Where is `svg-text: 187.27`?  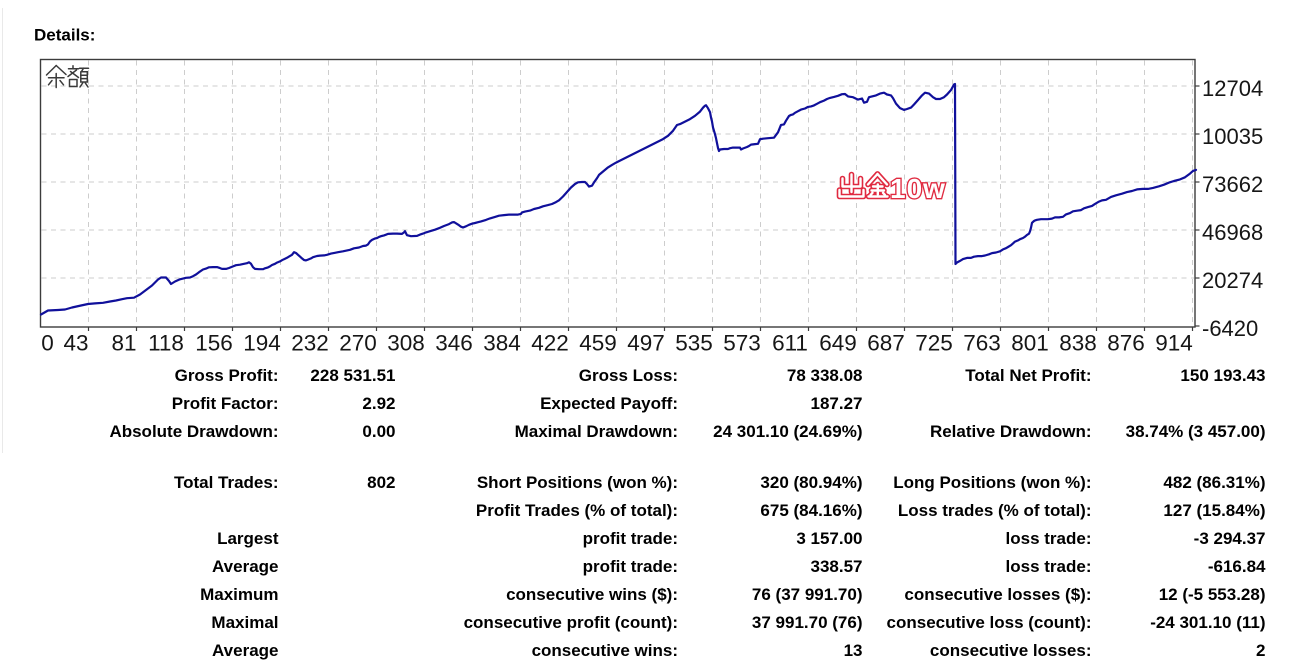 svg-text: 187.27 is located at coordinates (837, 403).